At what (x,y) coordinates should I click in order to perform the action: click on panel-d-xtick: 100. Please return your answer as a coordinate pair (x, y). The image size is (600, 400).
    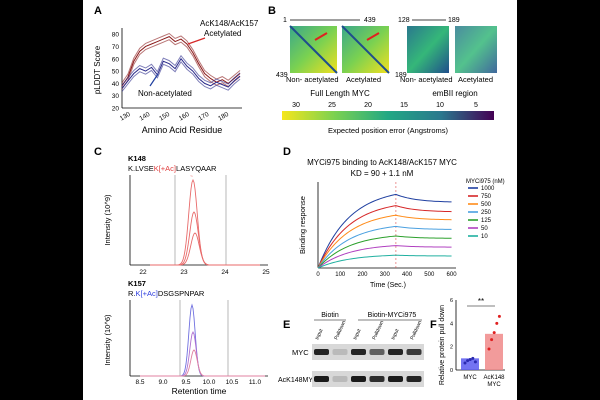
    Looking at the image, I should click on (340, 275).